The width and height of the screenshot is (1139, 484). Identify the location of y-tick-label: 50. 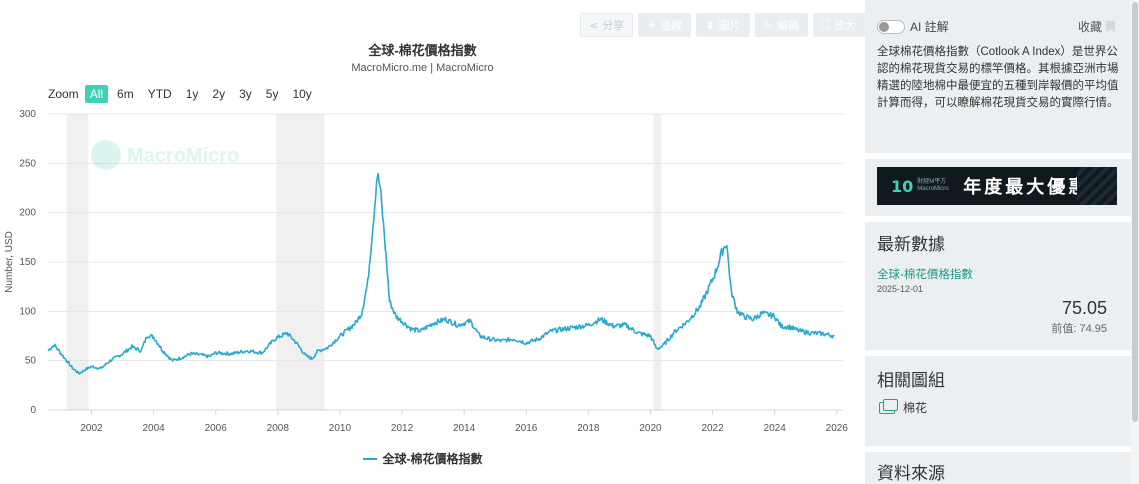
(31, 361).